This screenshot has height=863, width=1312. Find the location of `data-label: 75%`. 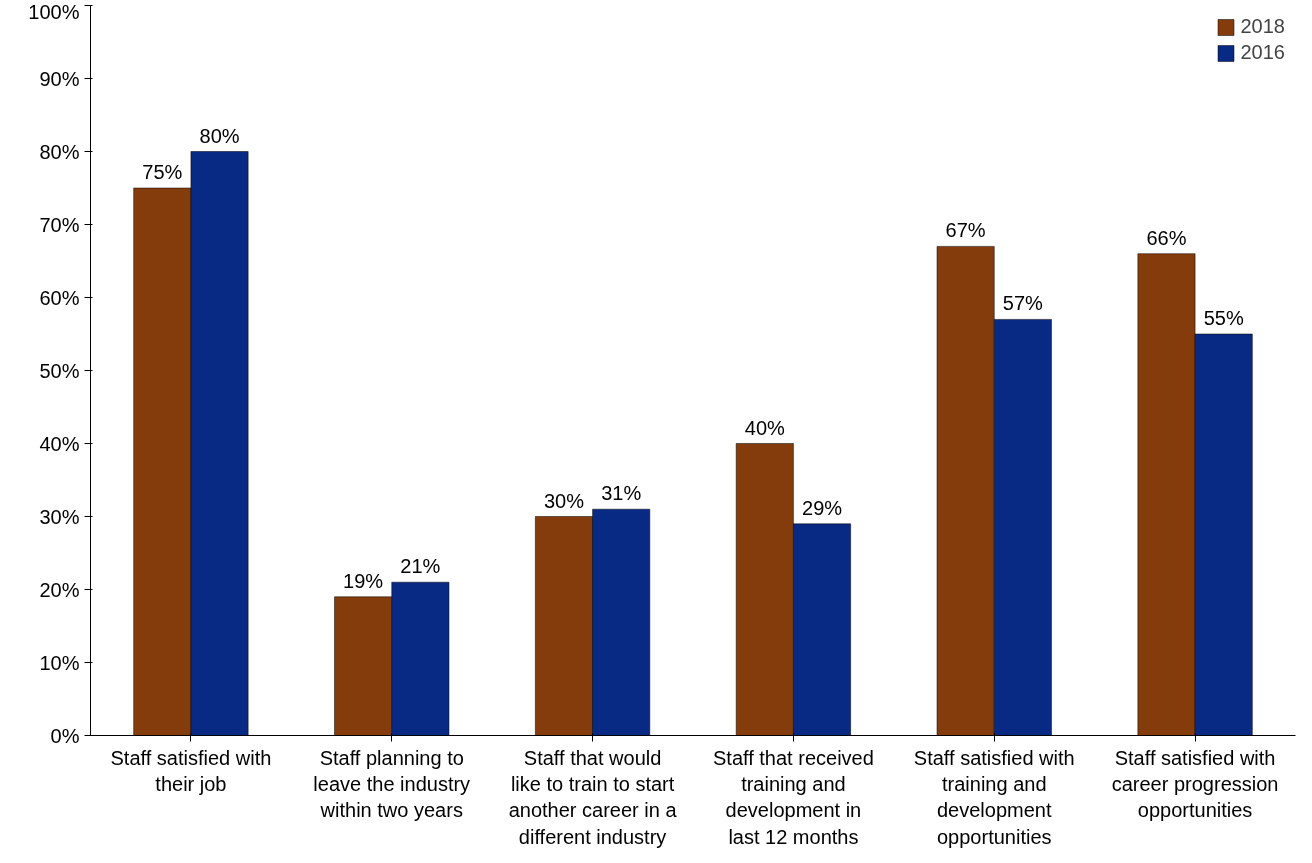

data-label: 75% is located at coordinates (162, 172).